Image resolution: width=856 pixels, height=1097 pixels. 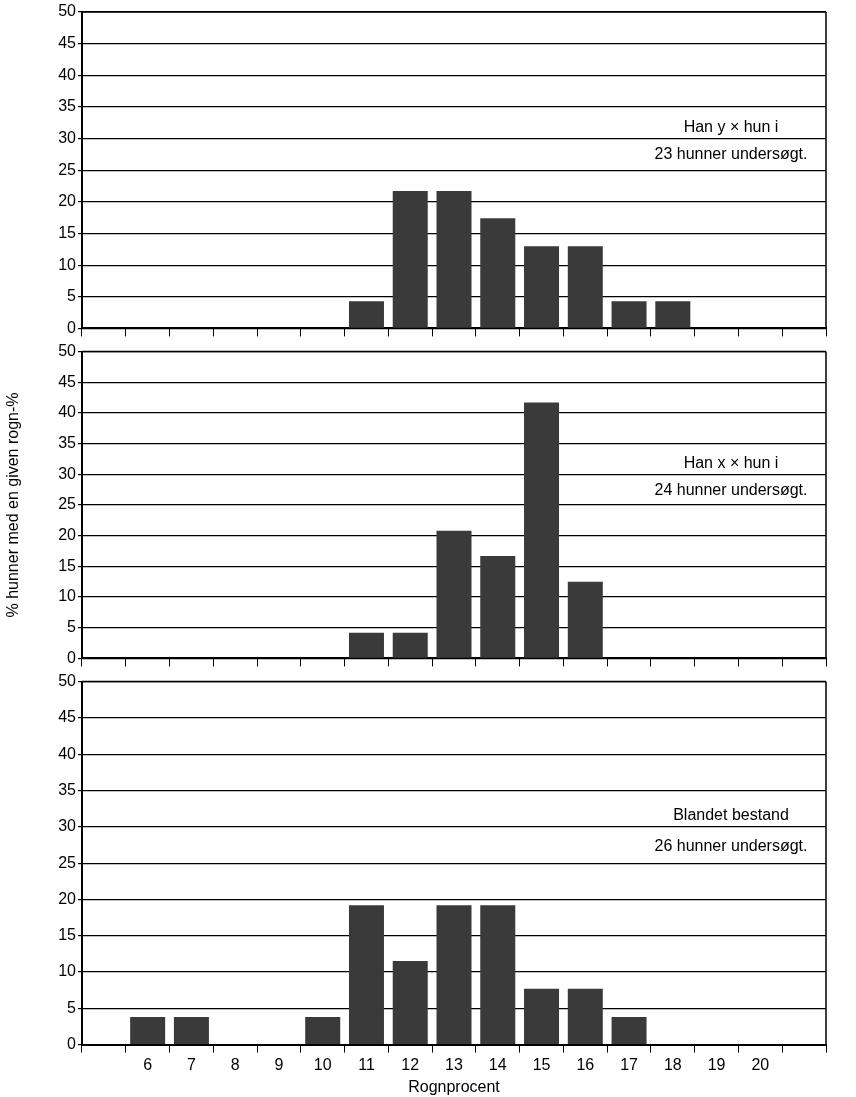 What do you see at coordinates (13, 505) in the screenshot?
I see `y-axis-title: % hunner med en given rogn-%` at bounding box center [13, 505].